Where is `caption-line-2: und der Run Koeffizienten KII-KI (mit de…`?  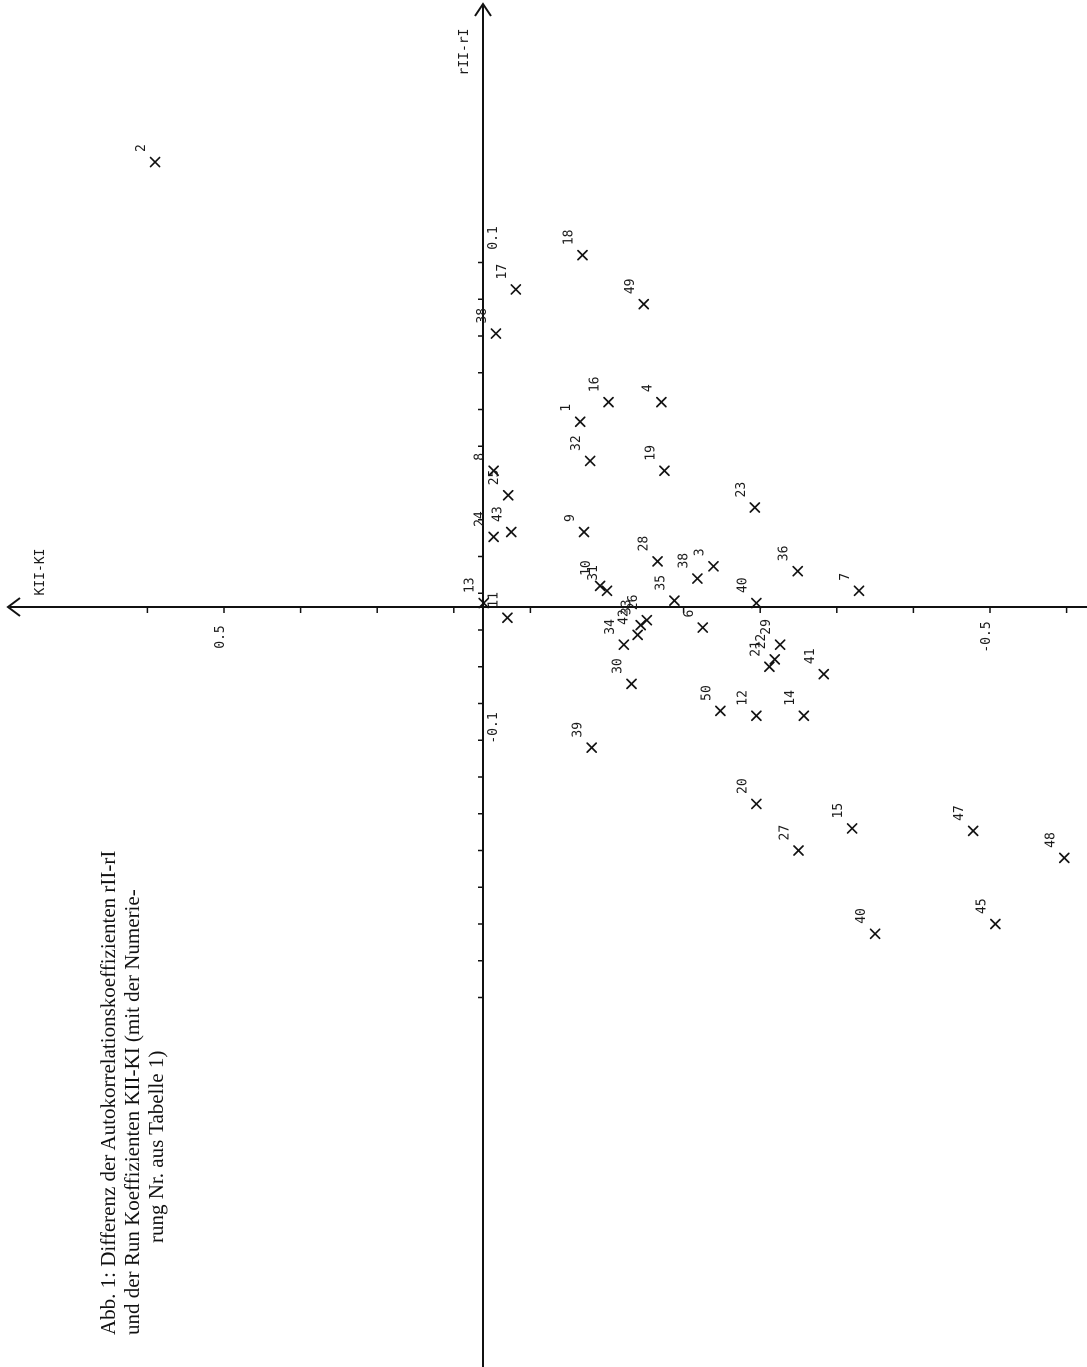 caption-line-2: und der Run Koeffizienten KII-KI (mit de… is located at coordinates (132, 1112).